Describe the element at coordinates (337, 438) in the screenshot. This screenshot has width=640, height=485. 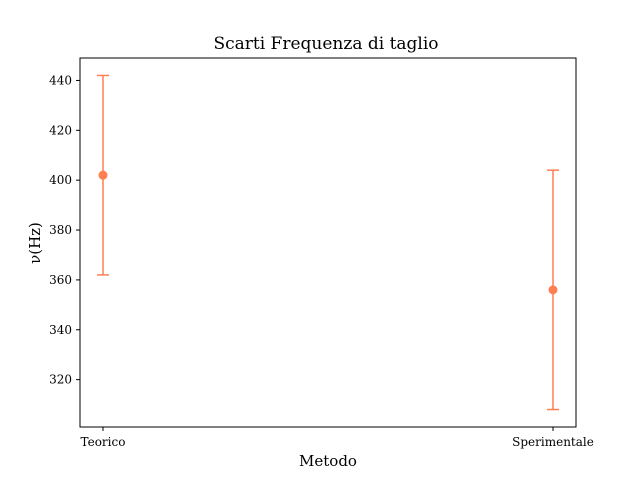
I see `x-axis-ticks: Teorico Sperimentale` at that location.